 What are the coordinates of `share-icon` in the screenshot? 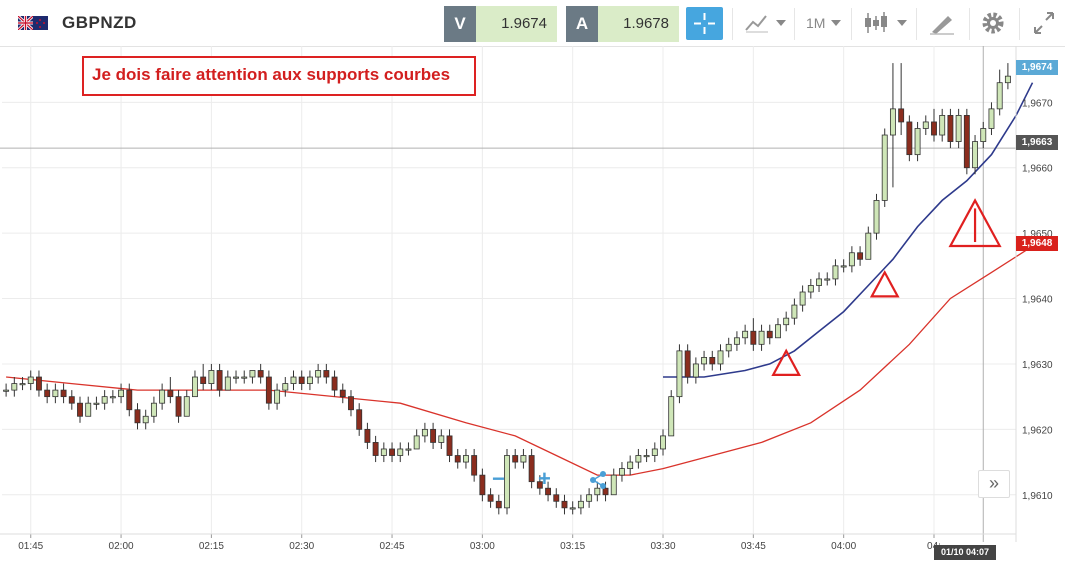 It's located at (598, 480).